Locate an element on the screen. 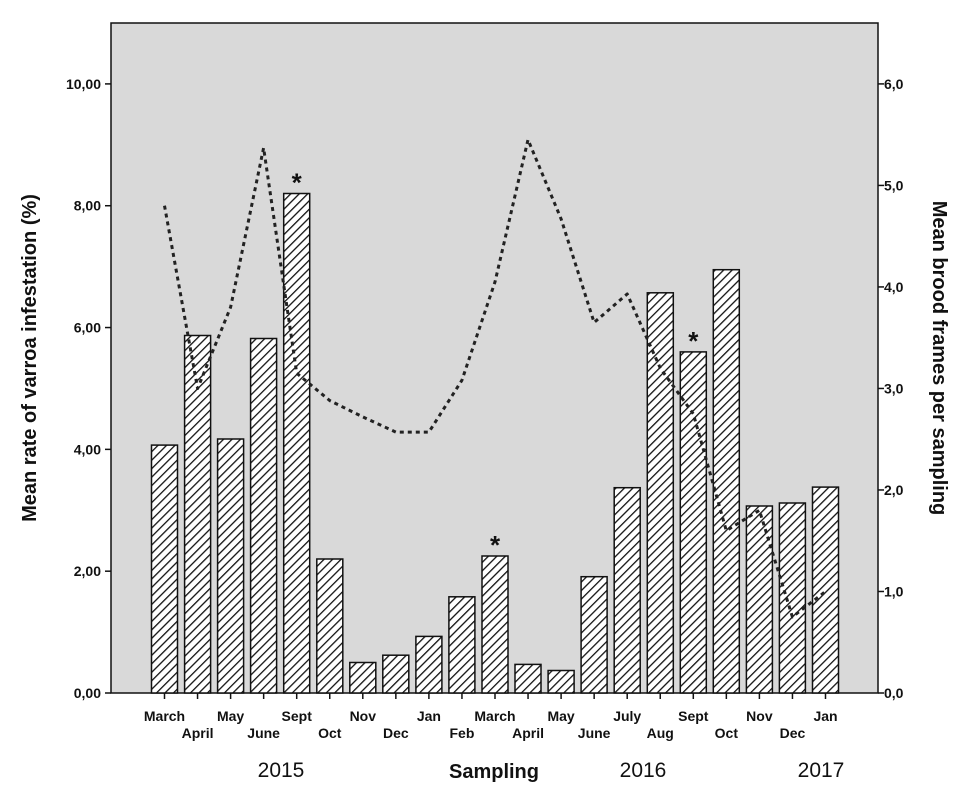 This screenshot has width=974, height=805. x-tick-label: Aug is located at coordinates (660, 733).